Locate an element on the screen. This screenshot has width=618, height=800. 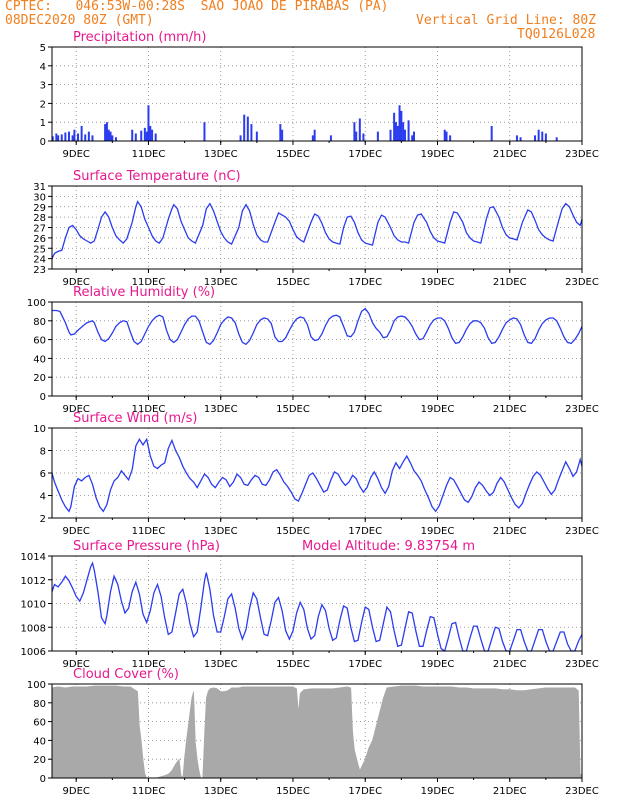
temp-xtick-label: 17DEC is located at coordinates (365, 282).